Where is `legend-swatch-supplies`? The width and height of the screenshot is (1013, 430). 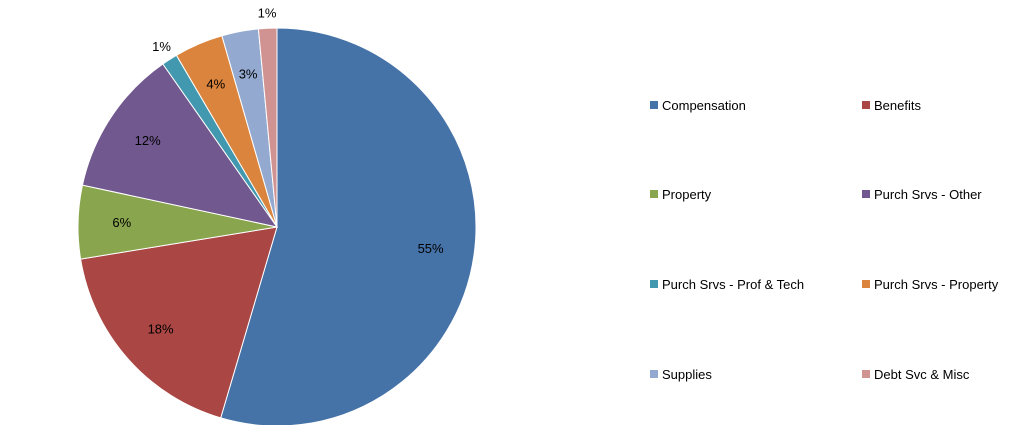 legend-swatch-supplies is located at coordinates (654, 374).